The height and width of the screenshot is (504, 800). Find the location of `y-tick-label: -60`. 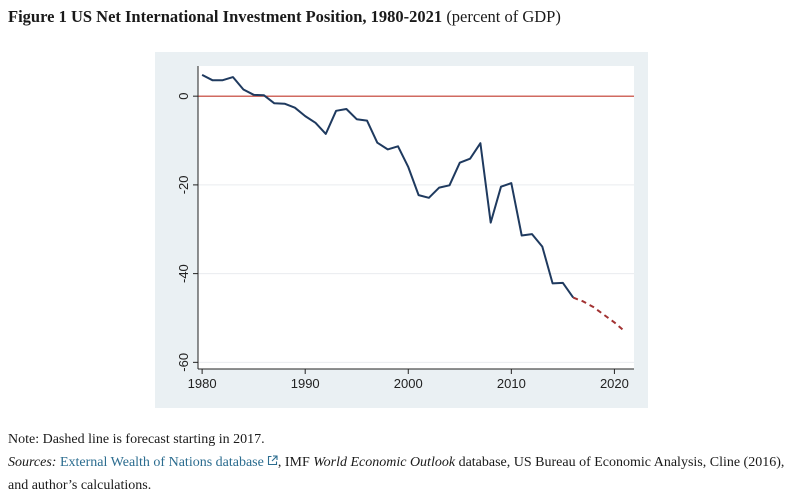

y-tick-label: -60 is located at coordinates (183, 362).